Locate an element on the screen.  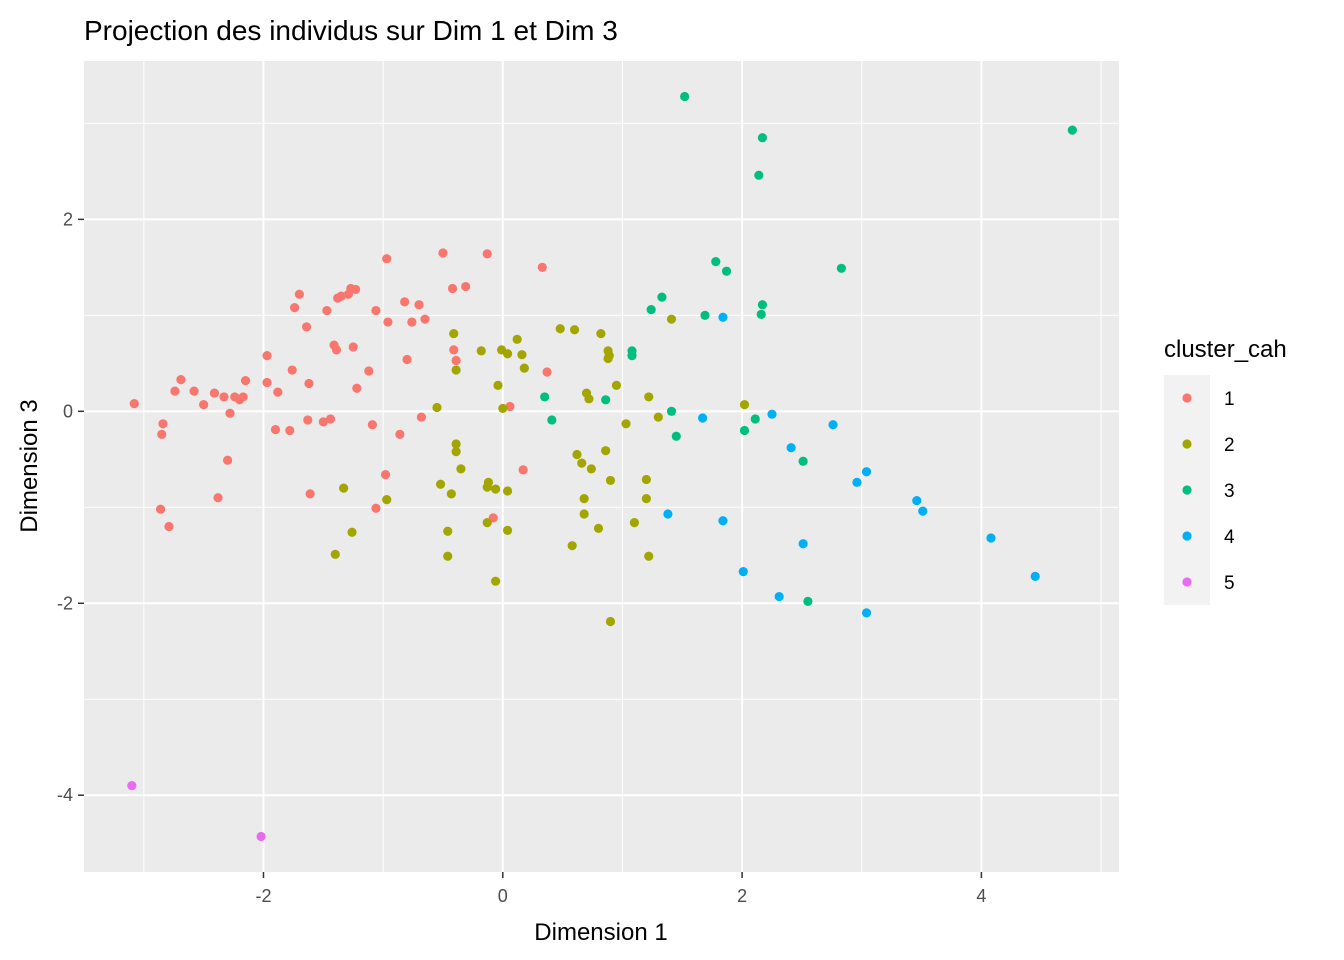
legend-items: 1 2 3 4 5 is located at coordinates (1208, 491).